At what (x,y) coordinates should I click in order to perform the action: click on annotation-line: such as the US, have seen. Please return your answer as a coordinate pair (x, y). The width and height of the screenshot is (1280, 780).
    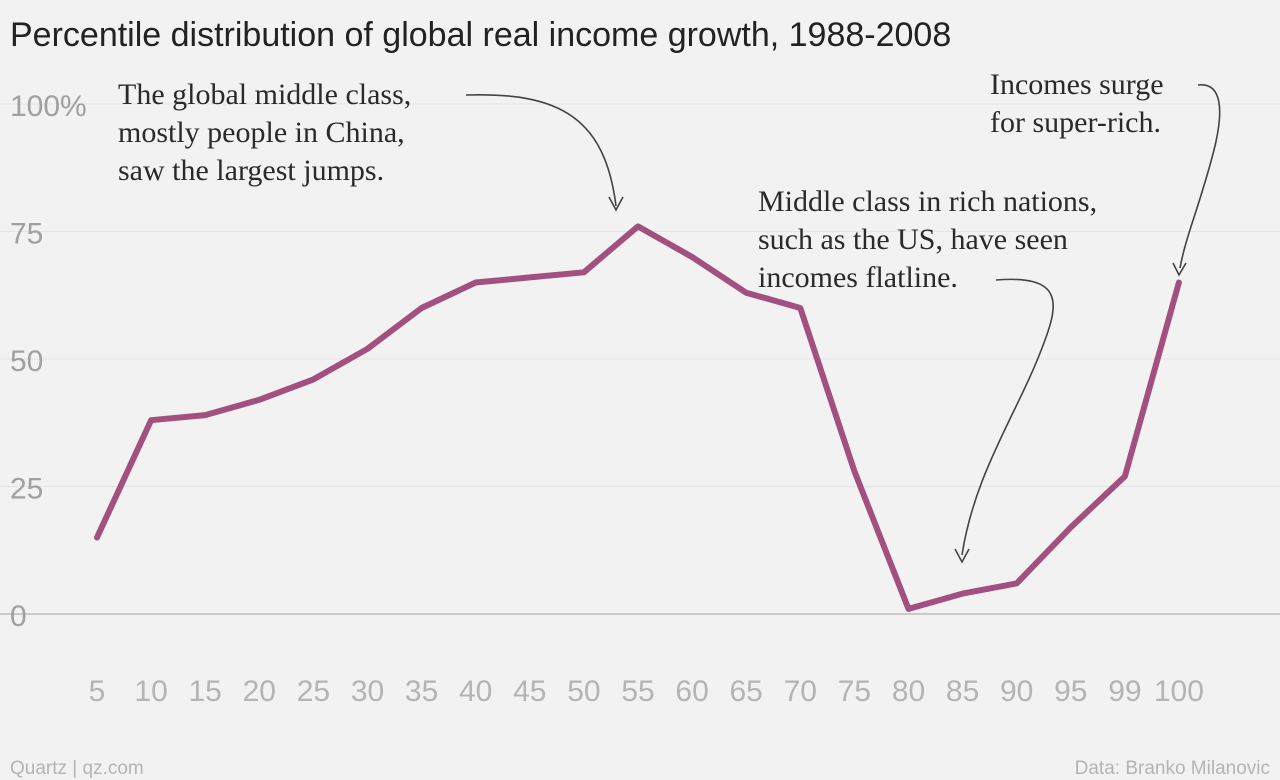
    Looking at the image, I should click on (913, 239).